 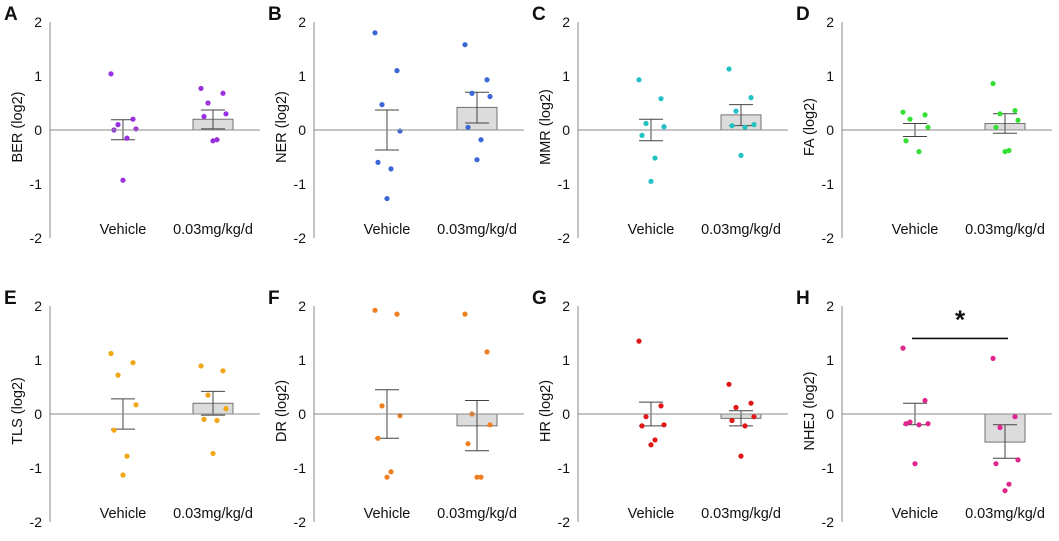 I want to click on y-axis-title: NER (log2), so click(x=282, y=127).